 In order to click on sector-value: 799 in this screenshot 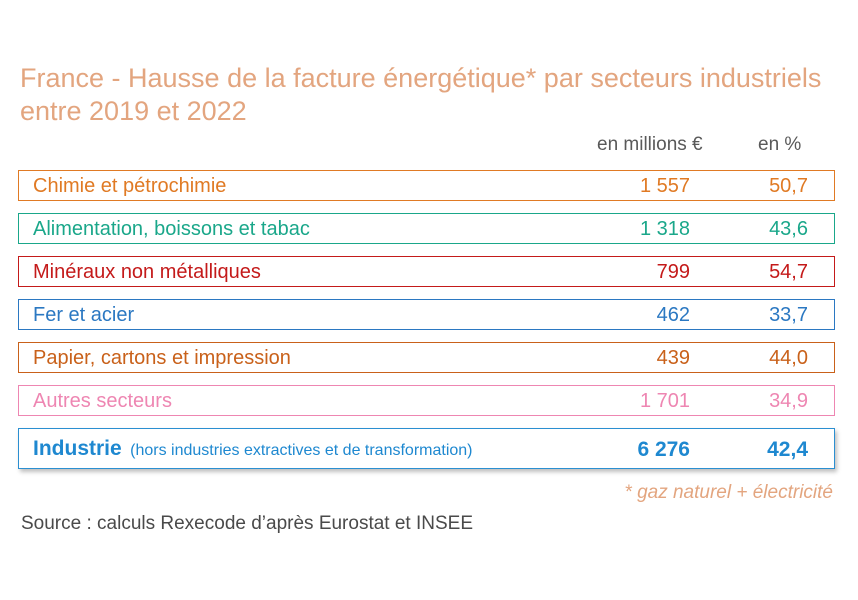, I will do `click(673, 272)`.